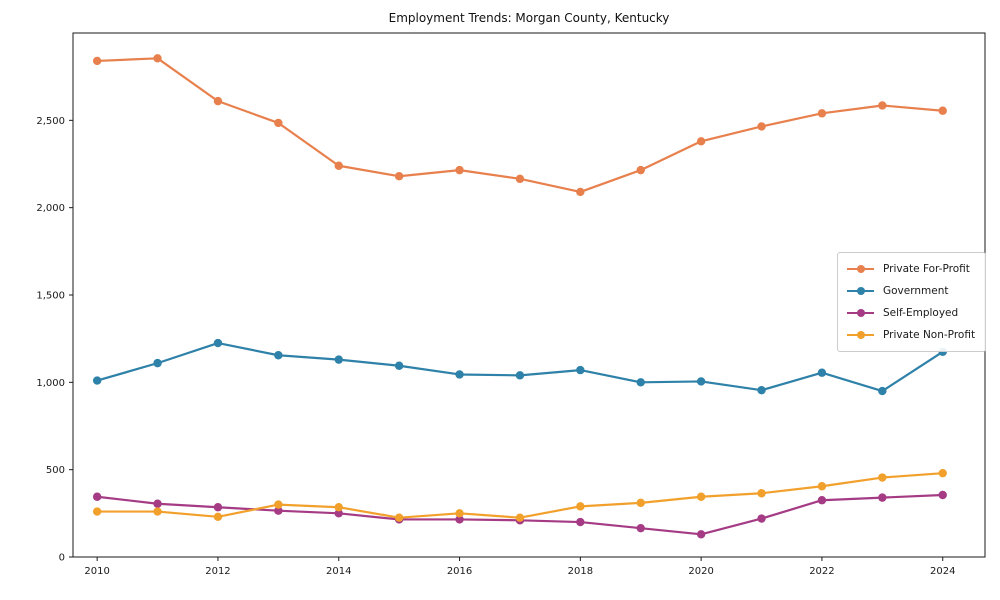  What do you see at coordinates (520, 517) in the screenshot?
I see `point-private-non-profit-2017` at bounding box center [520, 517].